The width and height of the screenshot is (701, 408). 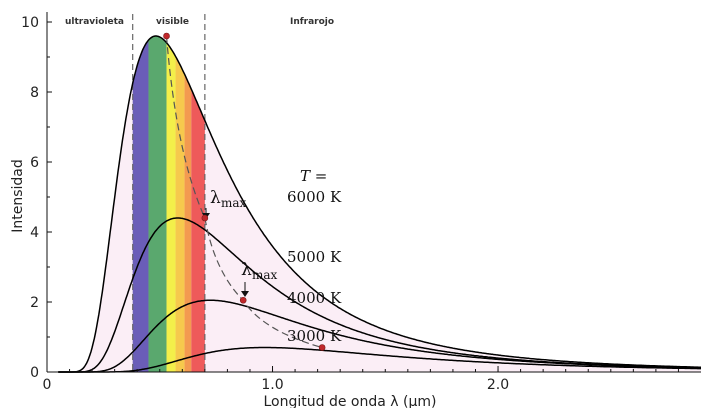 I want to click on region-labels: ultravioleta visible Infrarojo, so click(x=199, y=22).